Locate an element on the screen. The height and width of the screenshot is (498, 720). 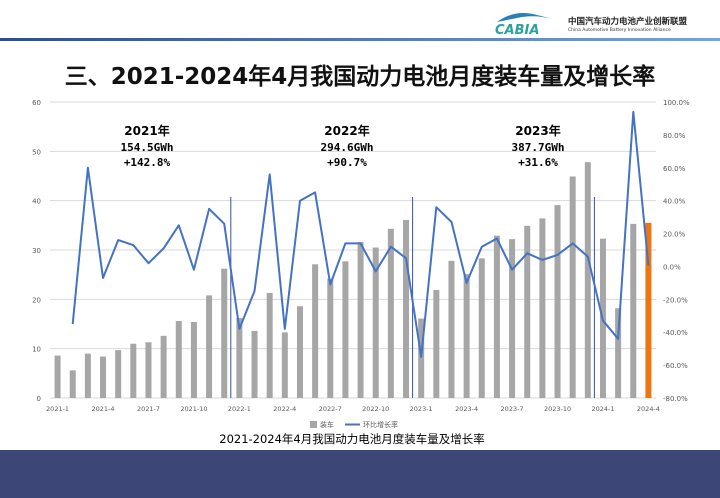
x-axis-tick: 2021-4 is located at coordinates (103, 409).